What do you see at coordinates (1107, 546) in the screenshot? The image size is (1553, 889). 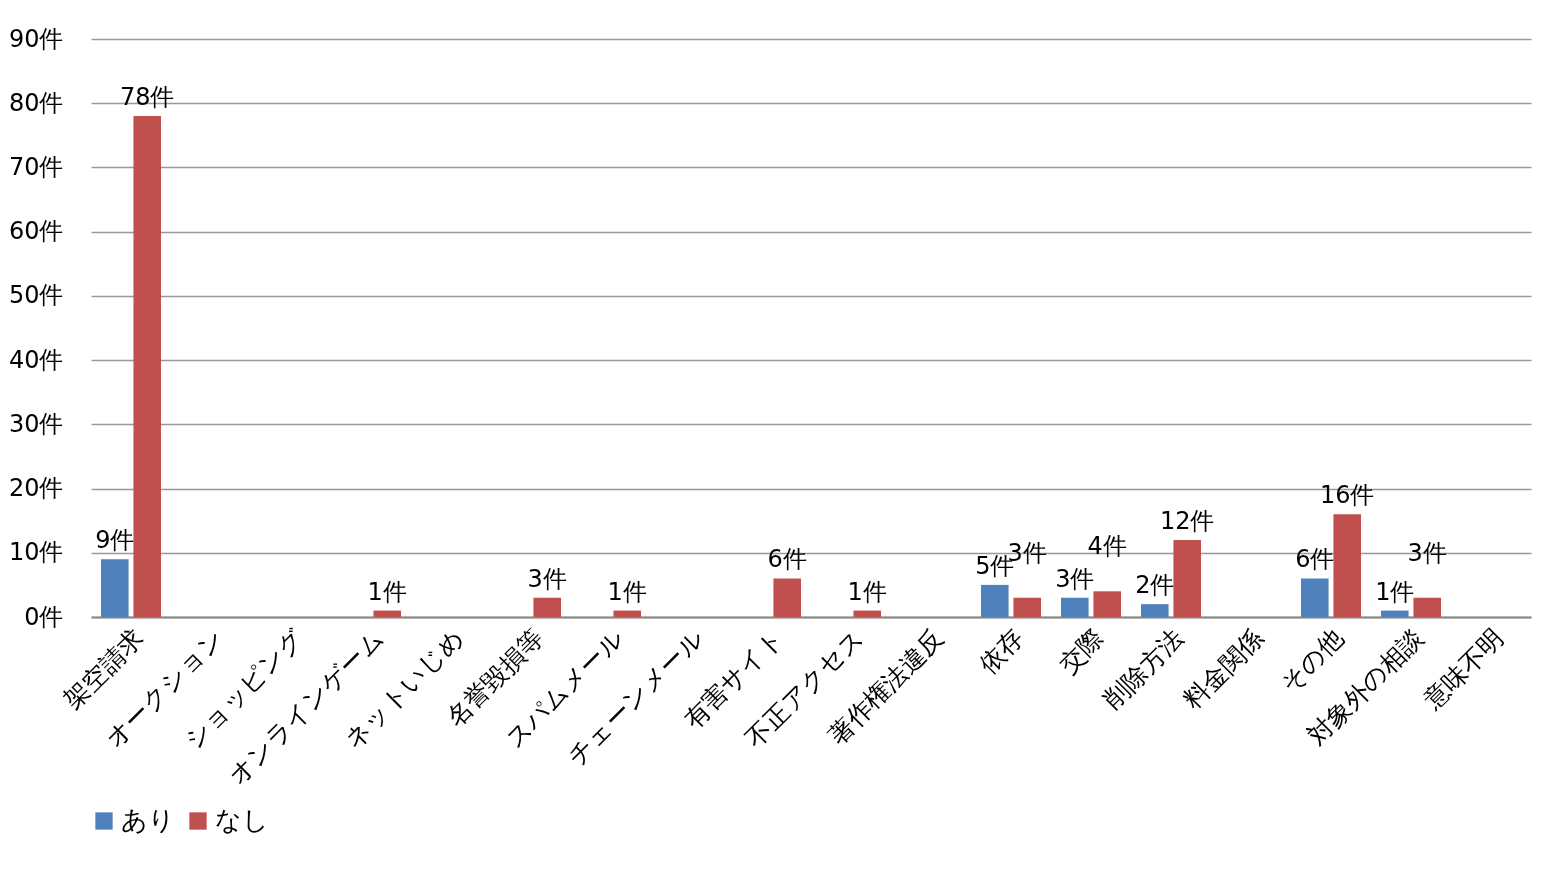 I see `data-label: 4件` at bounding box center [1107, 546].